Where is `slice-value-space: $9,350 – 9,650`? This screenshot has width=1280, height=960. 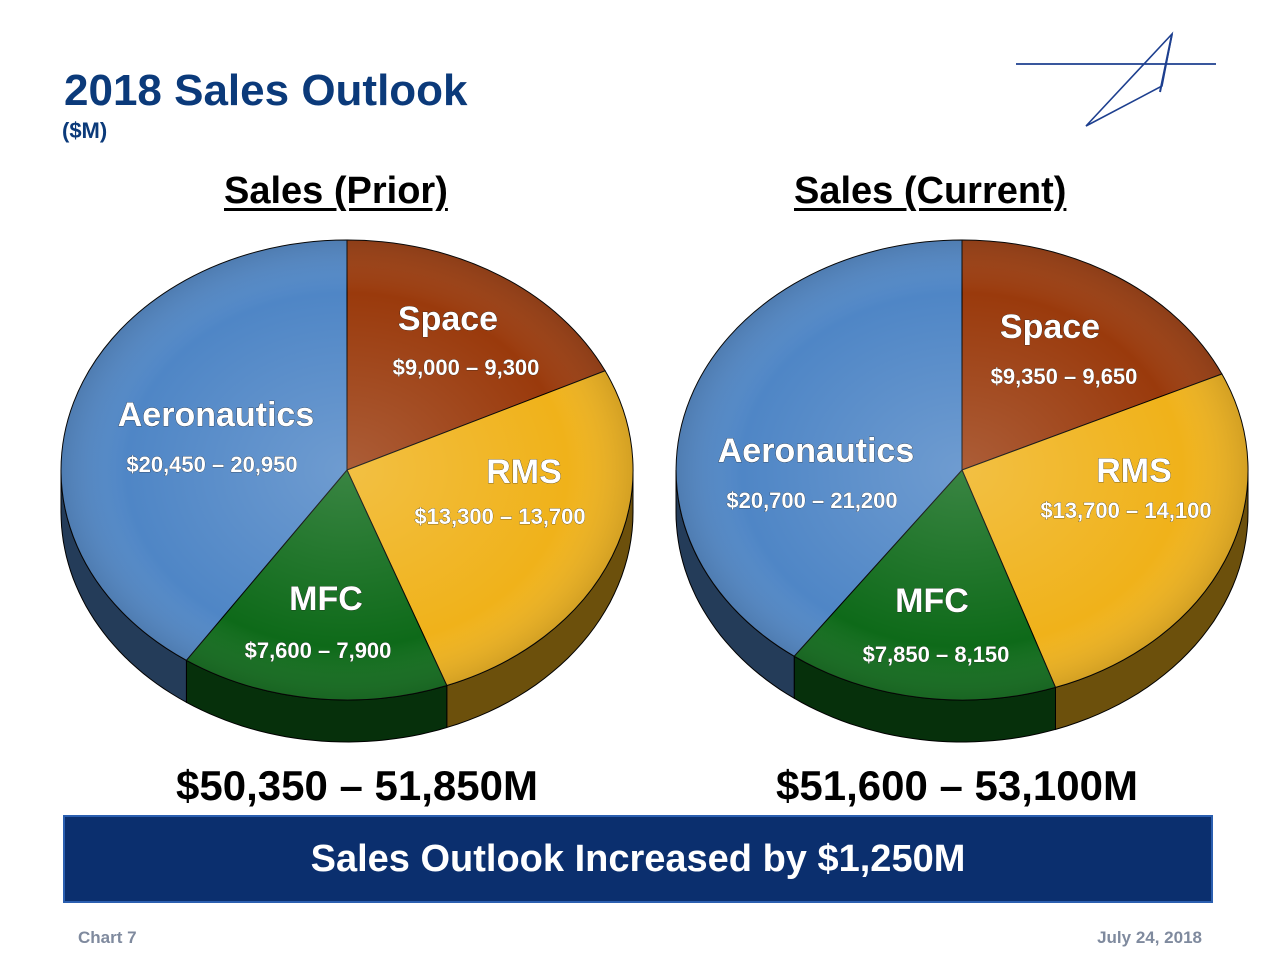 slice-value-space: $9,350 – 9,650 is located at coordinates (1064, 376).